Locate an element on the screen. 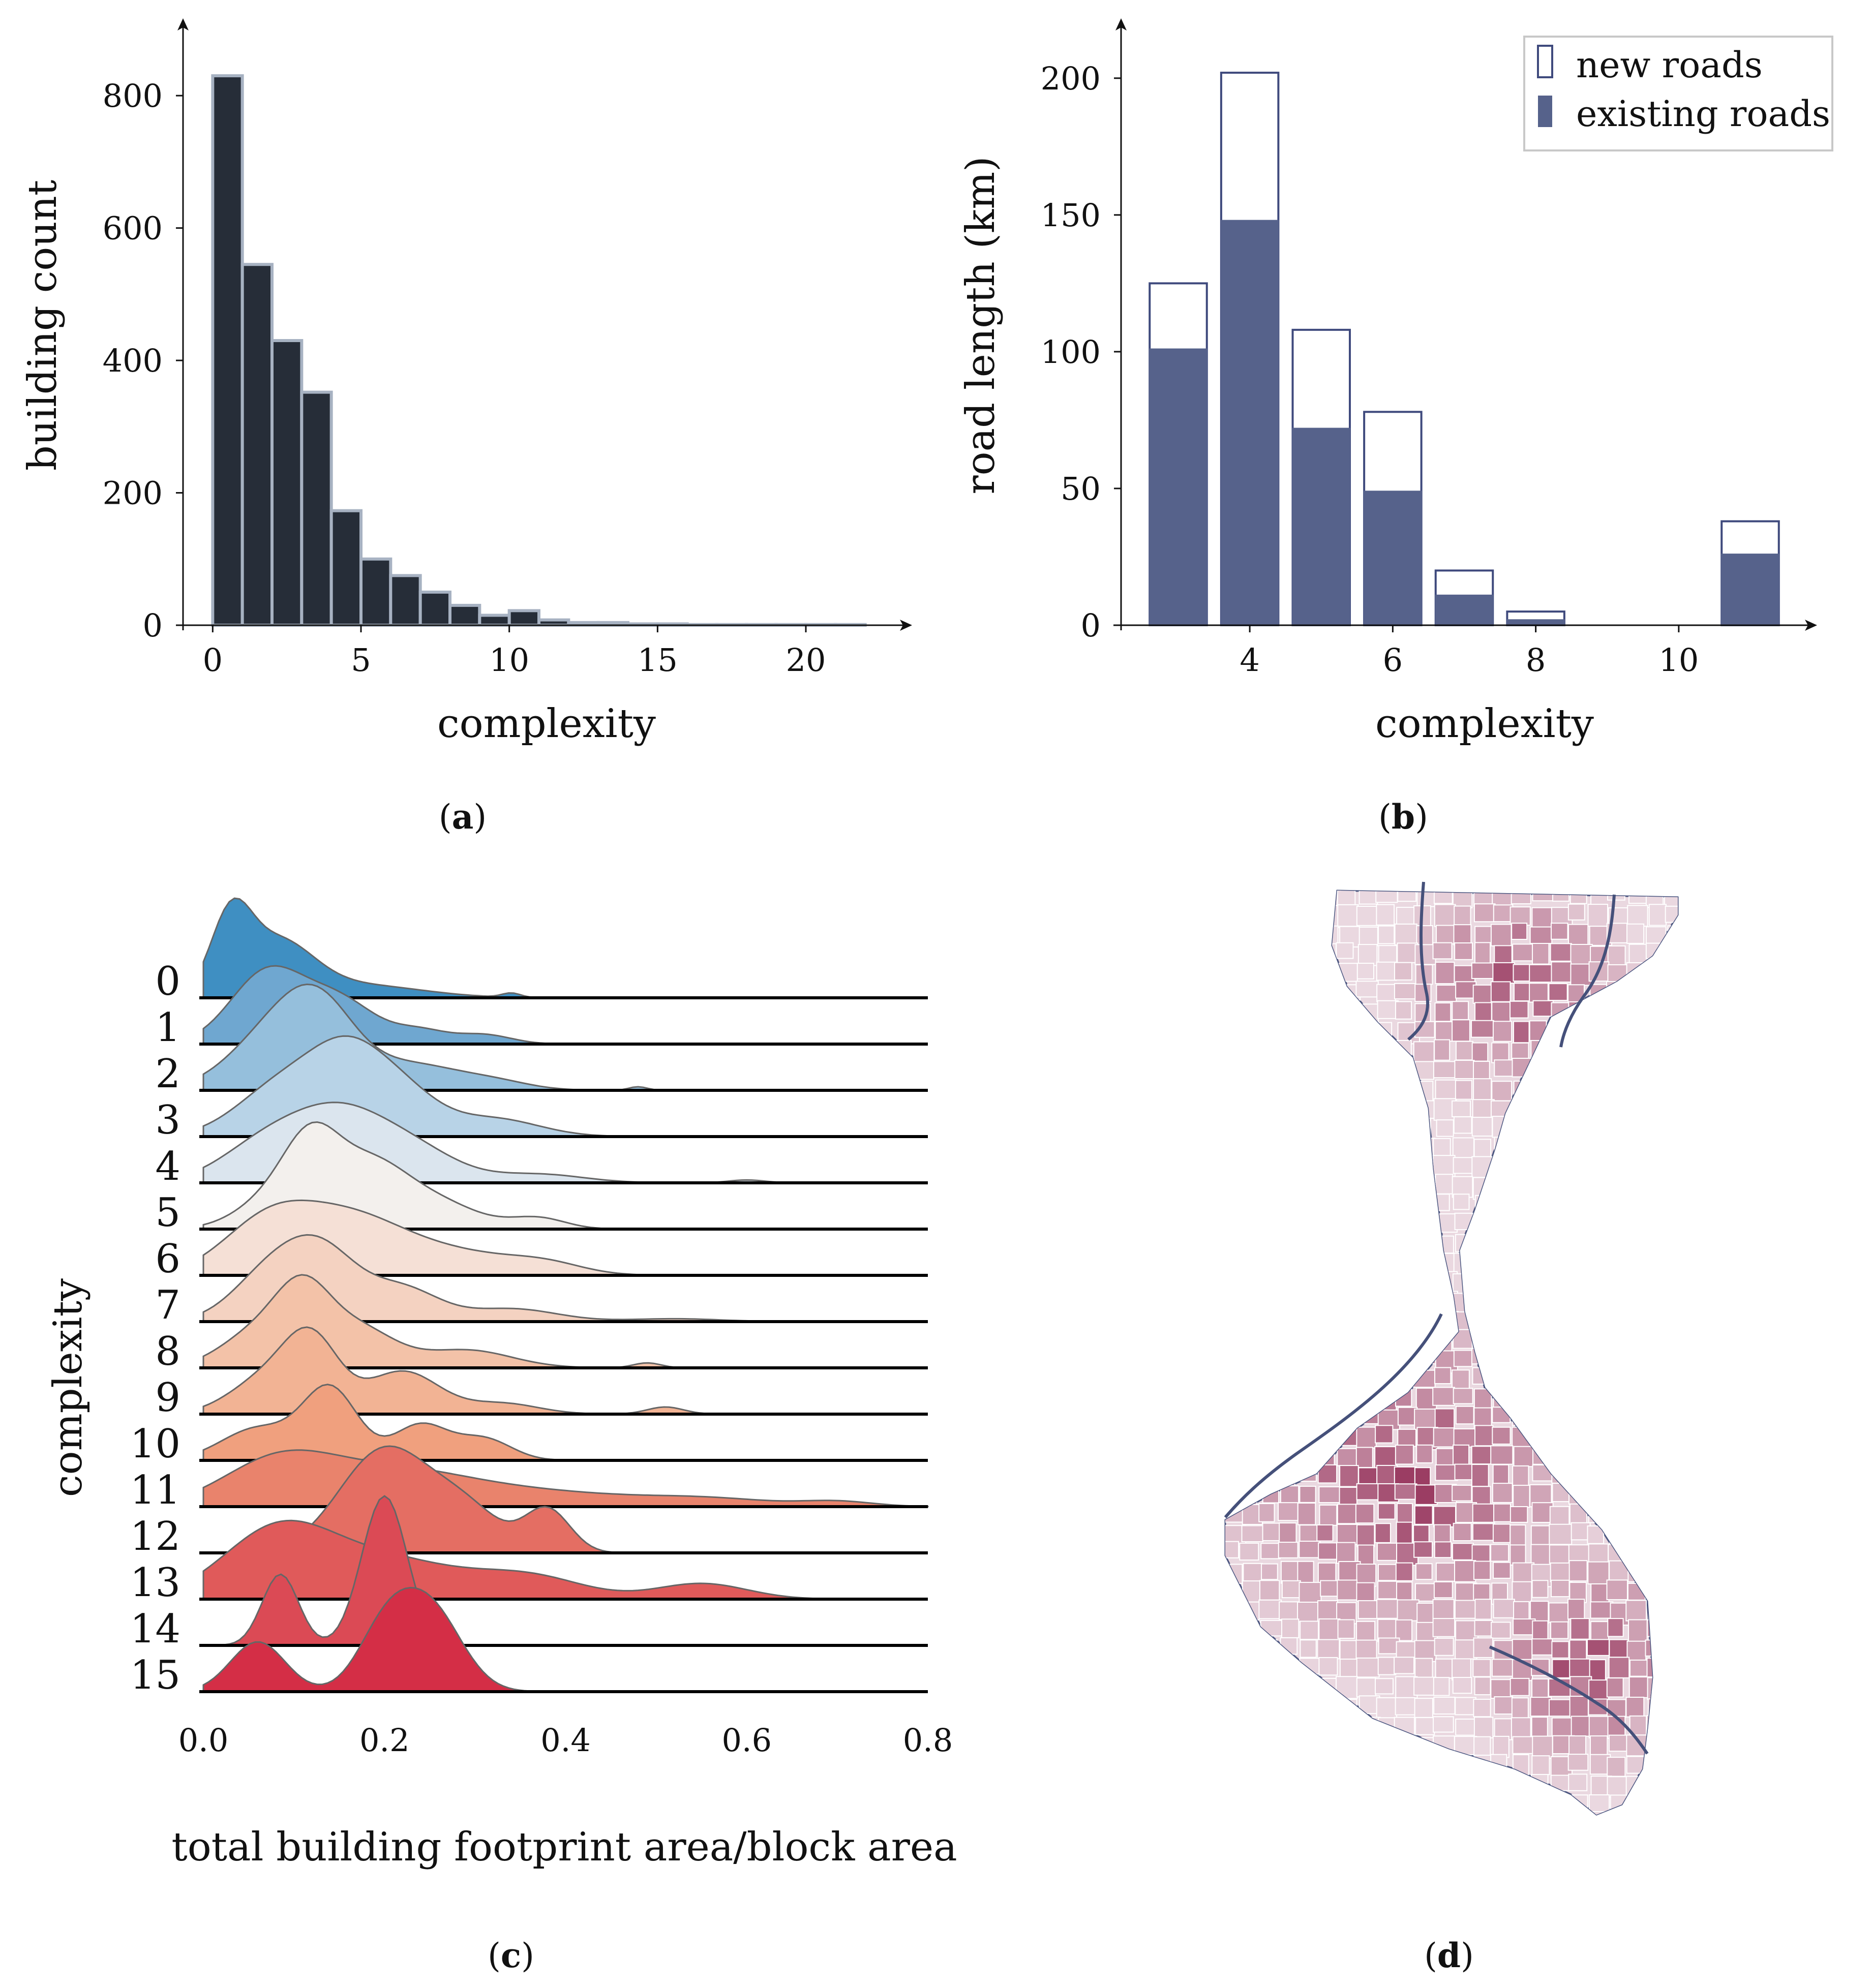 Image resolution: width=1872 pixels, height=1988 pixels. ridge-row-label: 9 is located at coordinates (168, 1398).